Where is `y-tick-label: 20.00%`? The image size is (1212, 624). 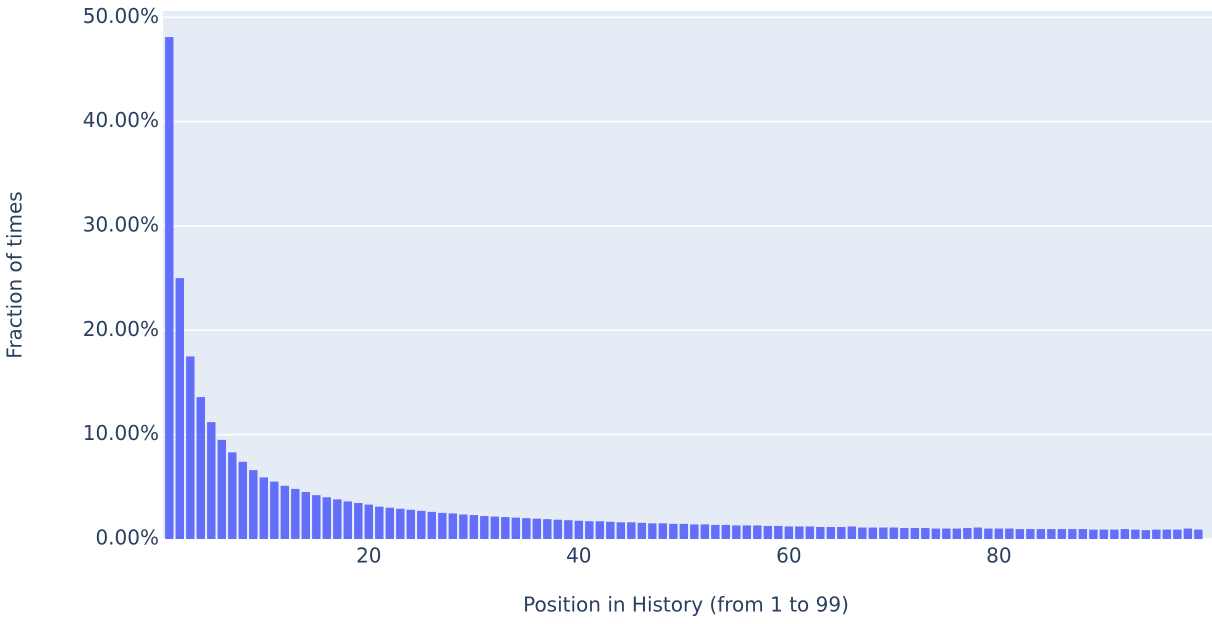
y-tick-label: 20.00% is located at coordinates (121, 329).